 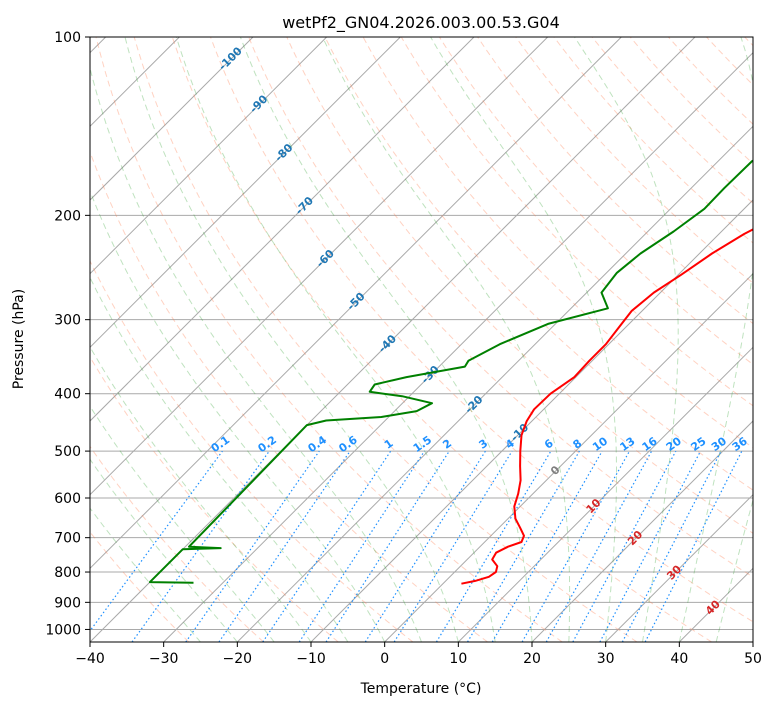 I want to click on y-tick-label: 100, so click(x=67, y=38).